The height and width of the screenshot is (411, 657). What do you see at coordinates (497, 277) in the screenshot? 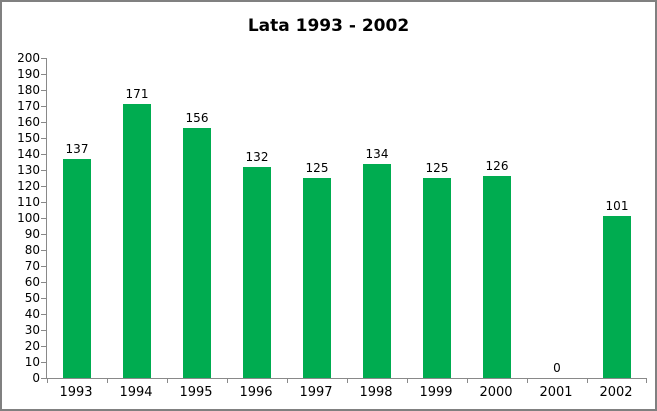
I see `bar-2000` at bounding box center [497, 277].